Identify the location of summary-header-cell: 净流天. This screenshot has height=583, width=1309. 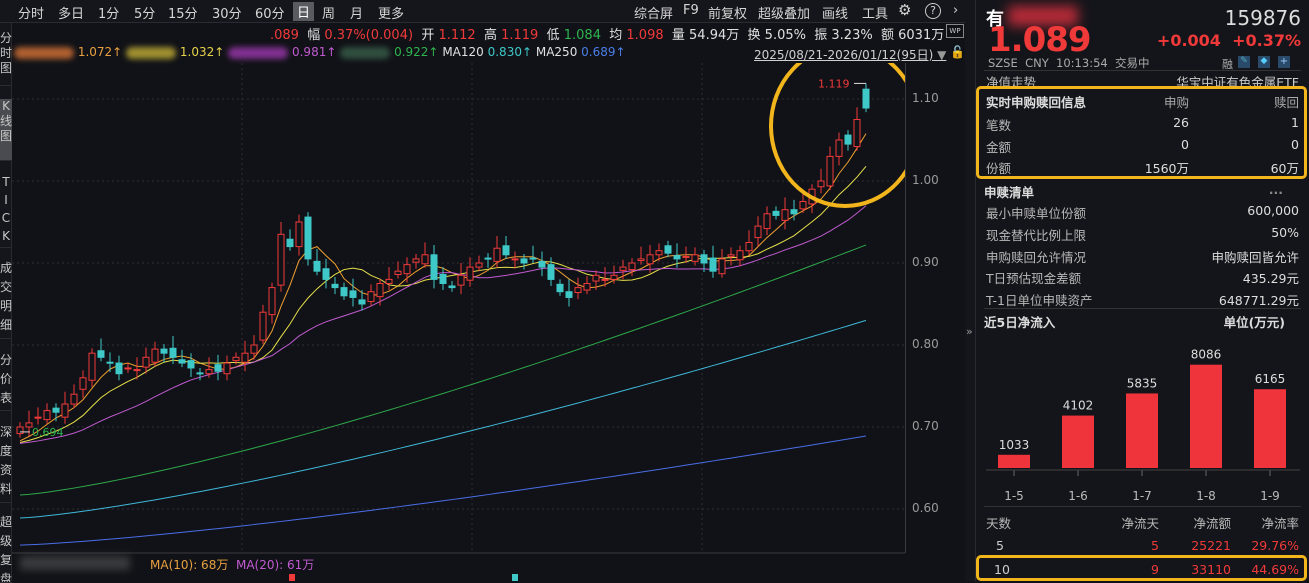
(1140, 523).